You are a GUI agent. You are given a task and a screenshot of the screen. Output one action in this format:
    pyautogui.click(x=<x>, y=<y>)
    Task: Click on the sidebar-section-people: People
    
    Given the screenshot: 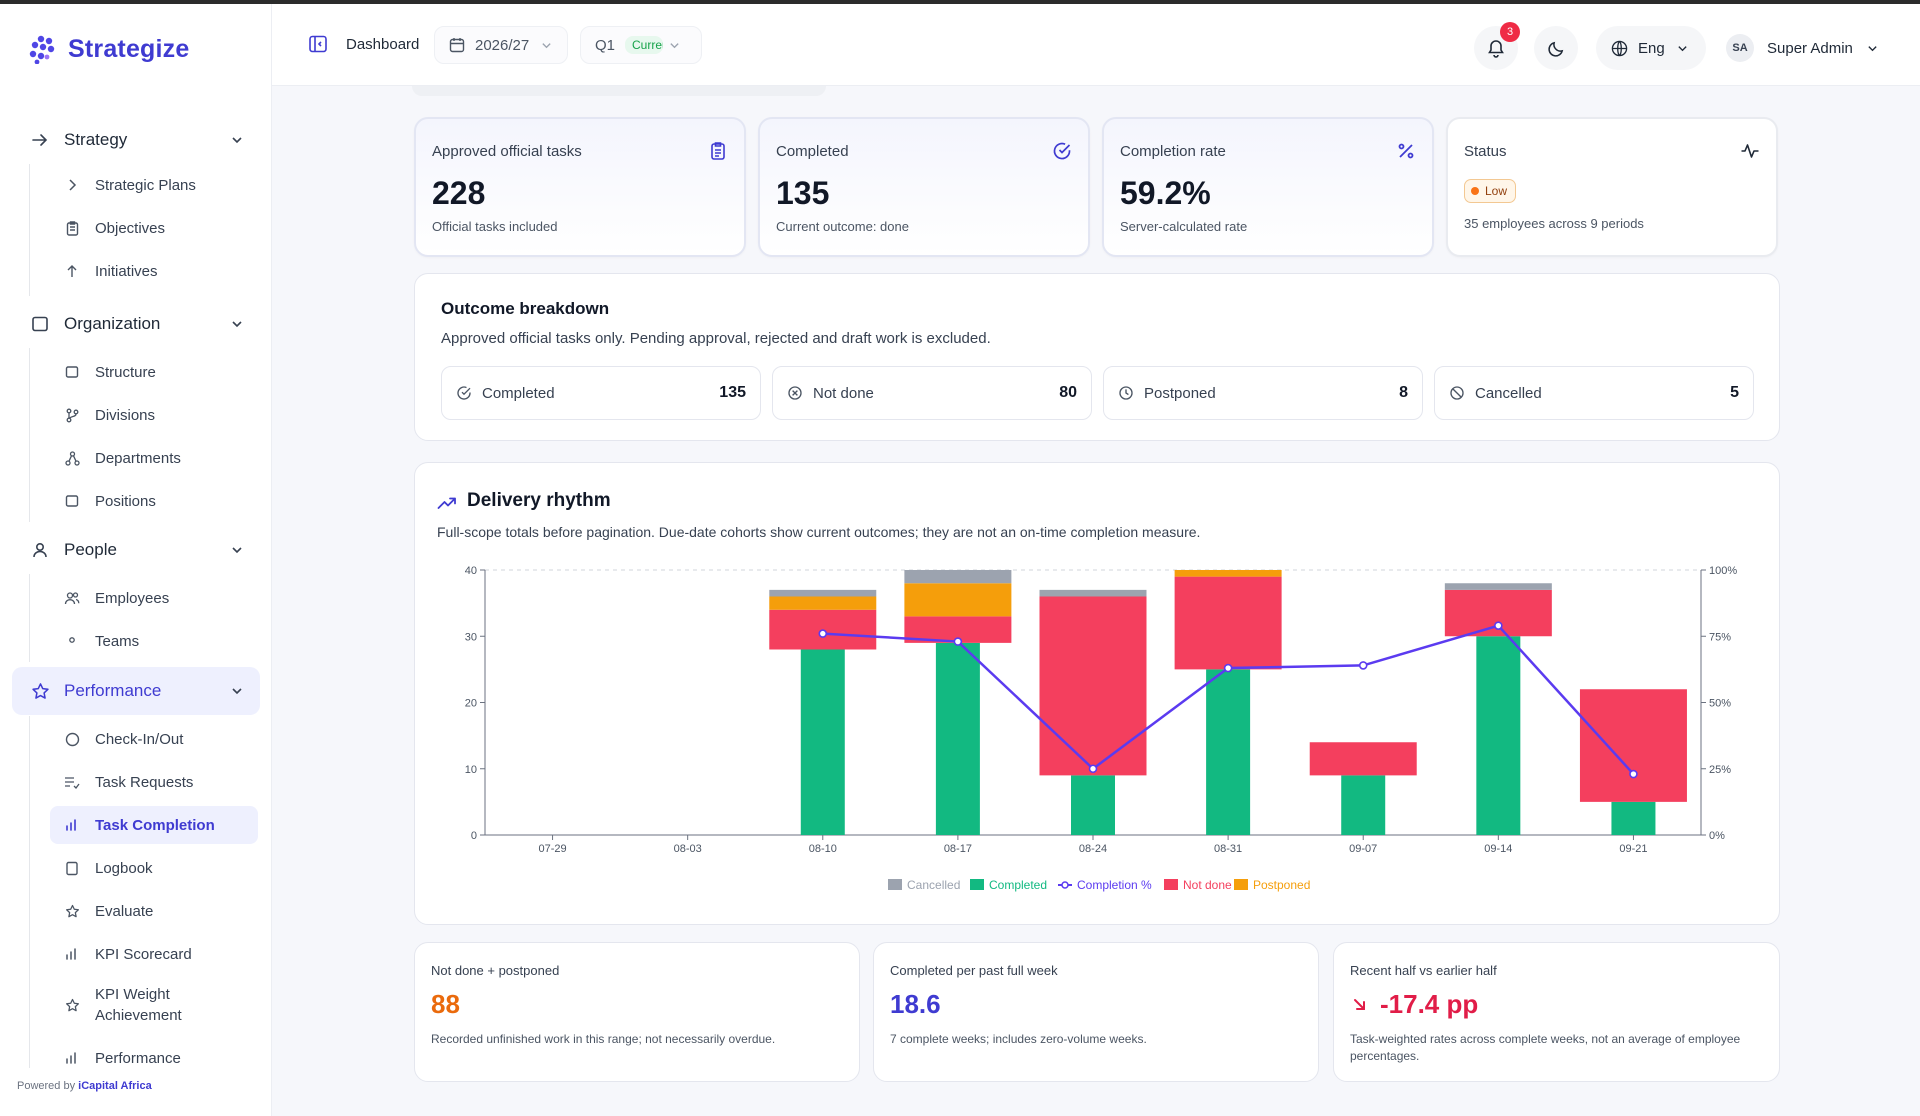 What is the action you would take?
    pyautogui.click(x=136, y=550)
    